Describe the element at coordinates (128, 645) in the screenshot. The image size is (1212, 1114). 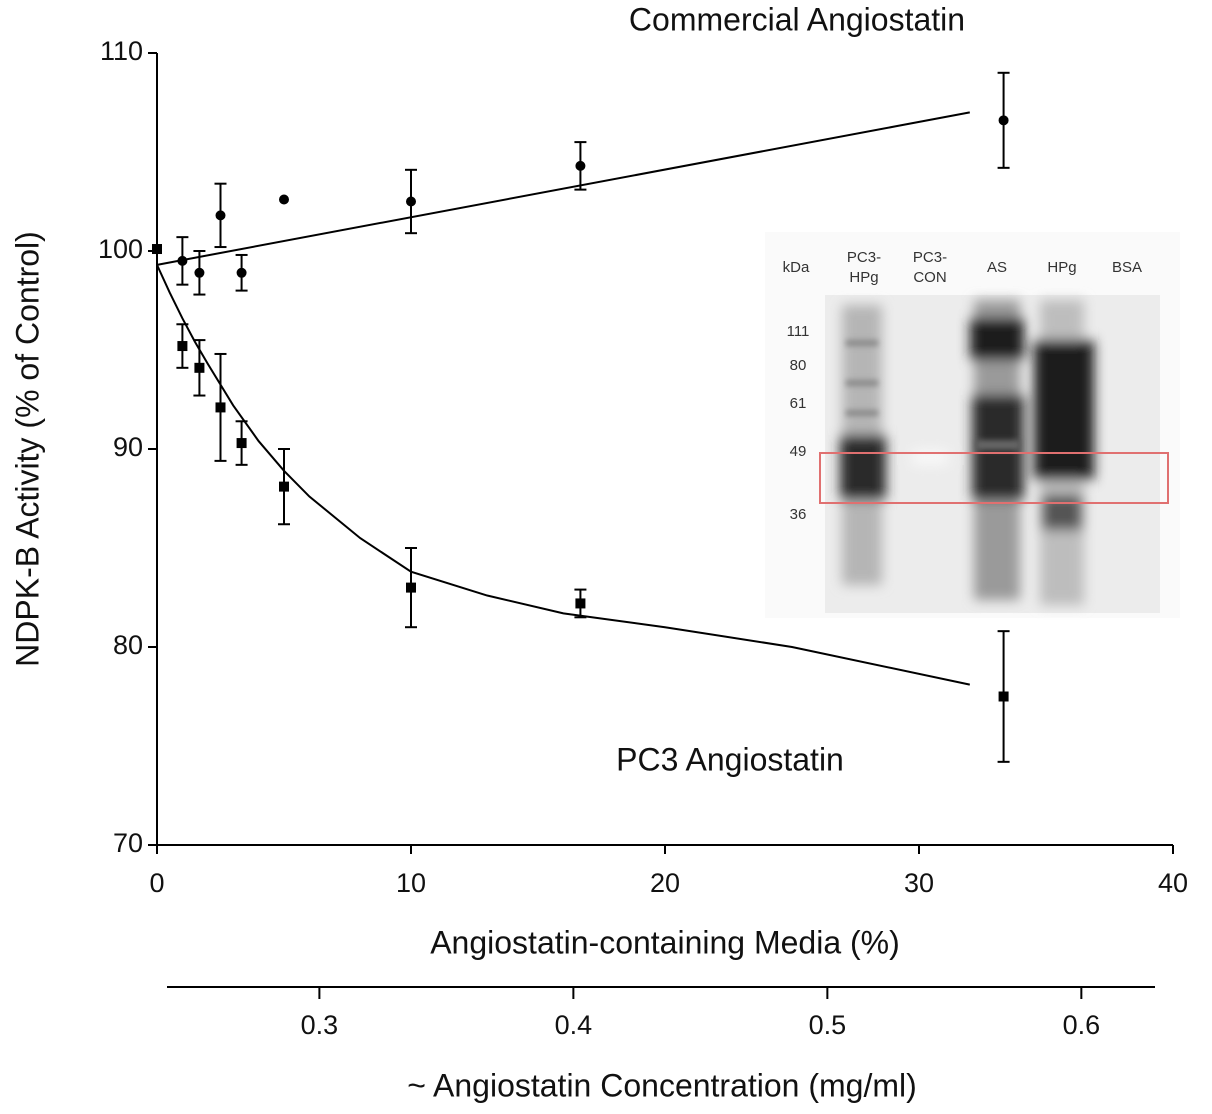
I see `y-tick-label: 80` at that location.